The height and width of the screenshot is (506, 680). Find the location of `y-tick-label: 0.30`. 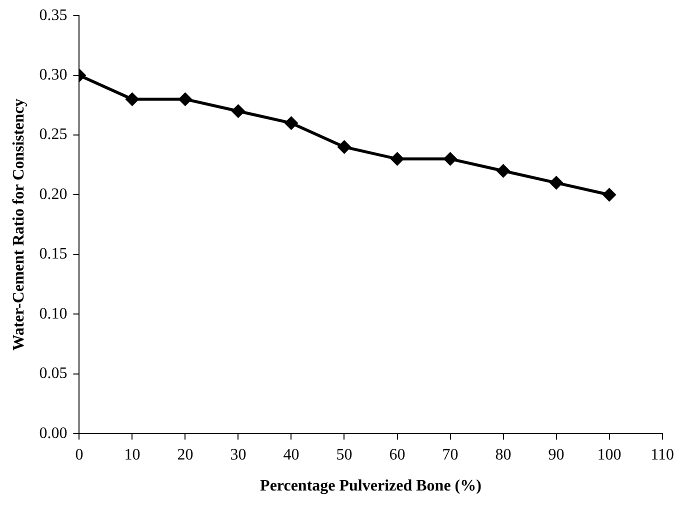

y-tick-label: 0.30 is located at coordinates (53, 75).